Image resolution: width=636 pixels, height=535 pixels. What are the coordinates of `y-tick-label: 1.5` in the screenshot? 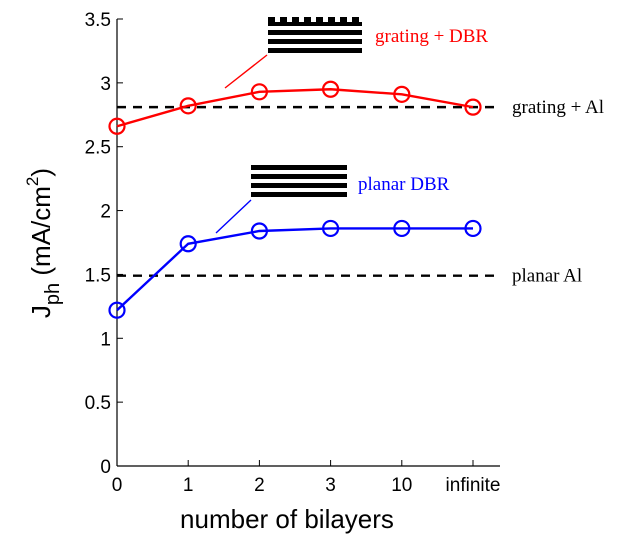 It's located at (98, 275).